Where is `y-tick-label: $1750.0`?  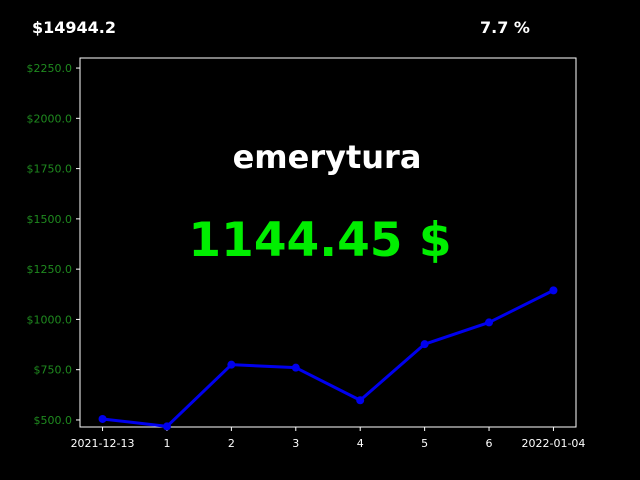 y-tick-label: $1750.0 is located at coordinates (50, 169).